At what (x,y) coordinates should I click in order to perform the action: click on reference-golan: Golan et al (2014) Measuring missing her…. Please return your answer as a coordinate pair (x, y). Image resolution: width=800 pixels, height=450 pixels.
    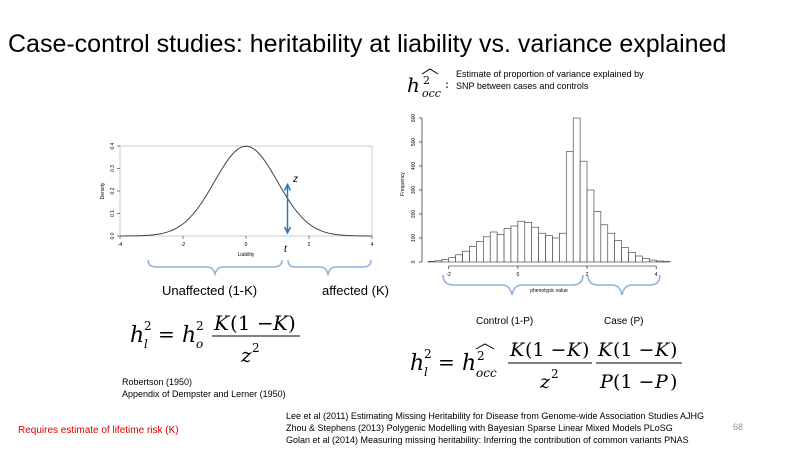
    Looking at the image, I should click on (487, 440).